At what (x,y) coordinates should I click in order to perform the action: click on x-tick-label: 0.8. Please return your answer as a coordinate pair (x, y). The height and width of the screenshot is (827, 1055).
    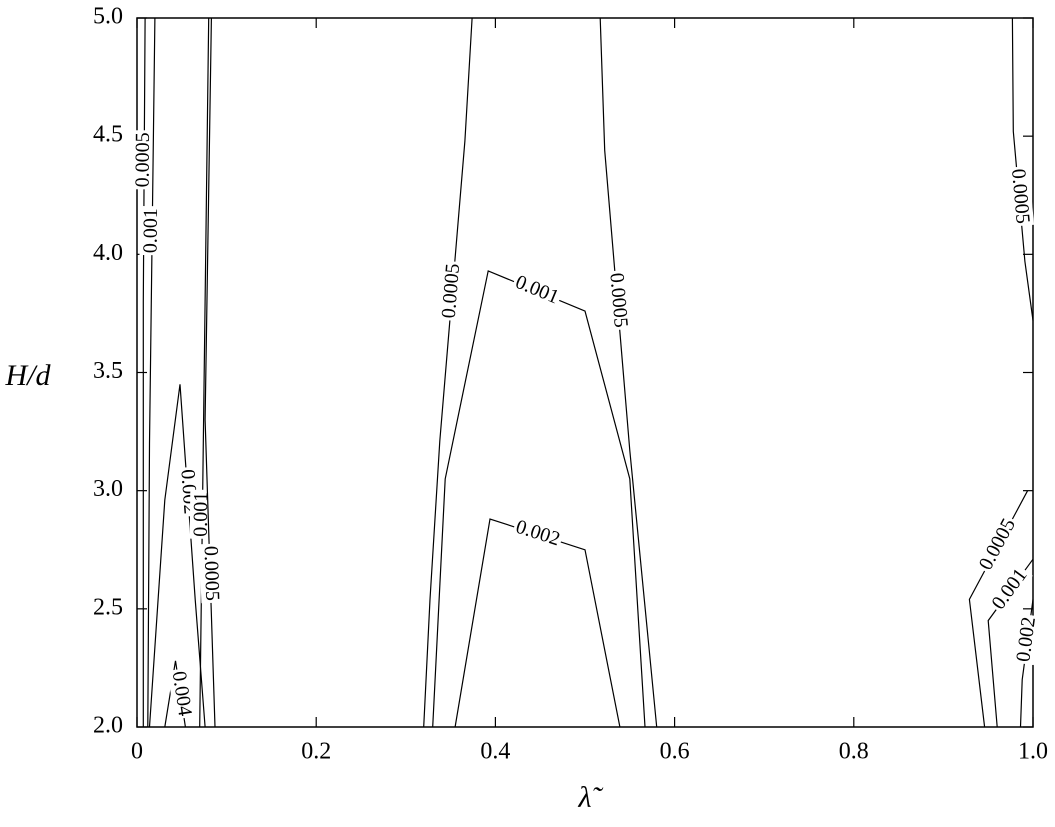
    Looking at the image, I should click on (854, 752).